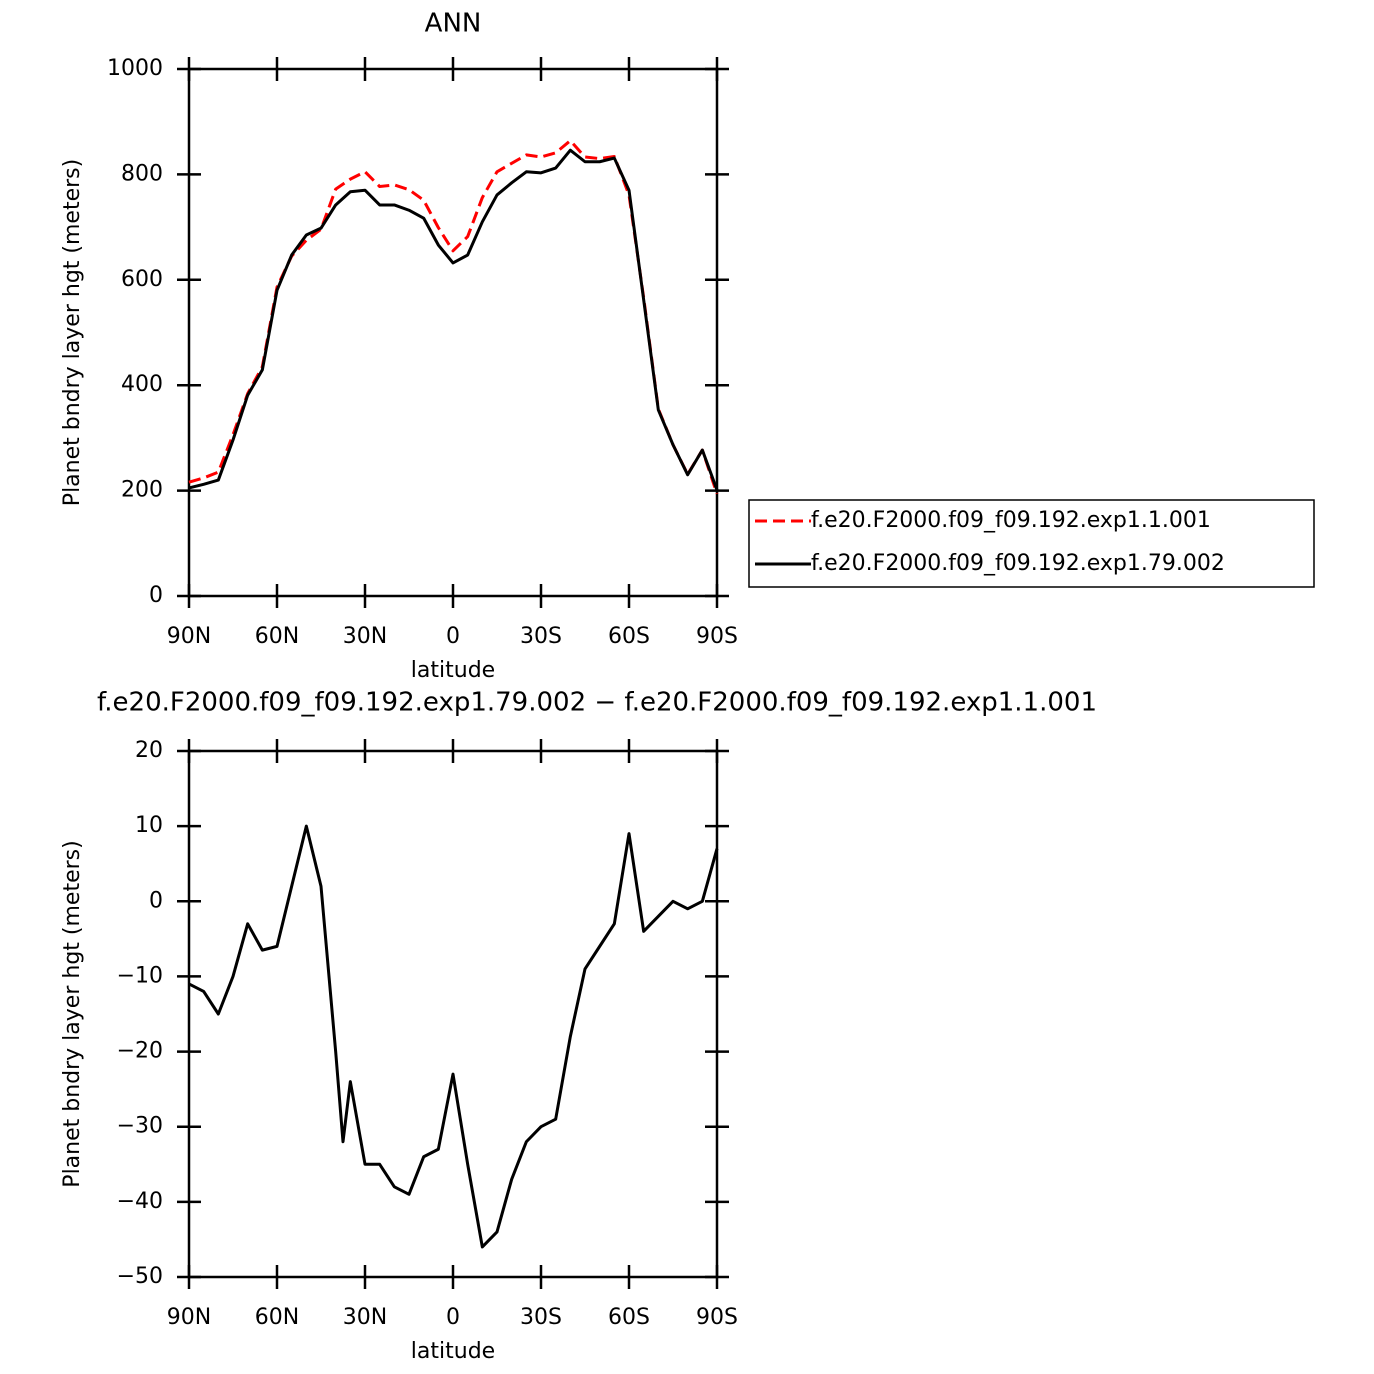 The height and width of the screenshot is (1374, 1374). I want to click on y-tick-label: −40, so click(140, 1201).